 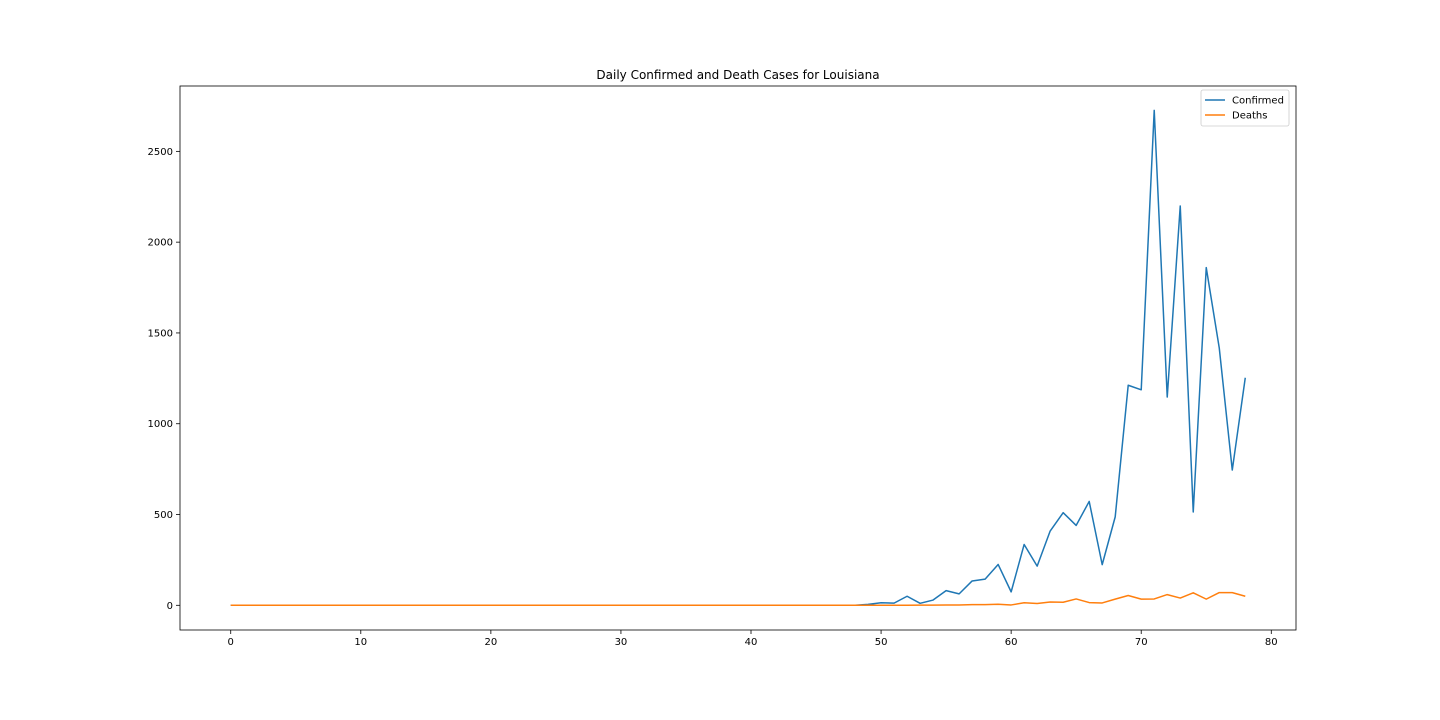 What do you see at coordinates (231, 642) in the screenshot?
I see `x-tick-label: 0` at bounding box center [231, 642].